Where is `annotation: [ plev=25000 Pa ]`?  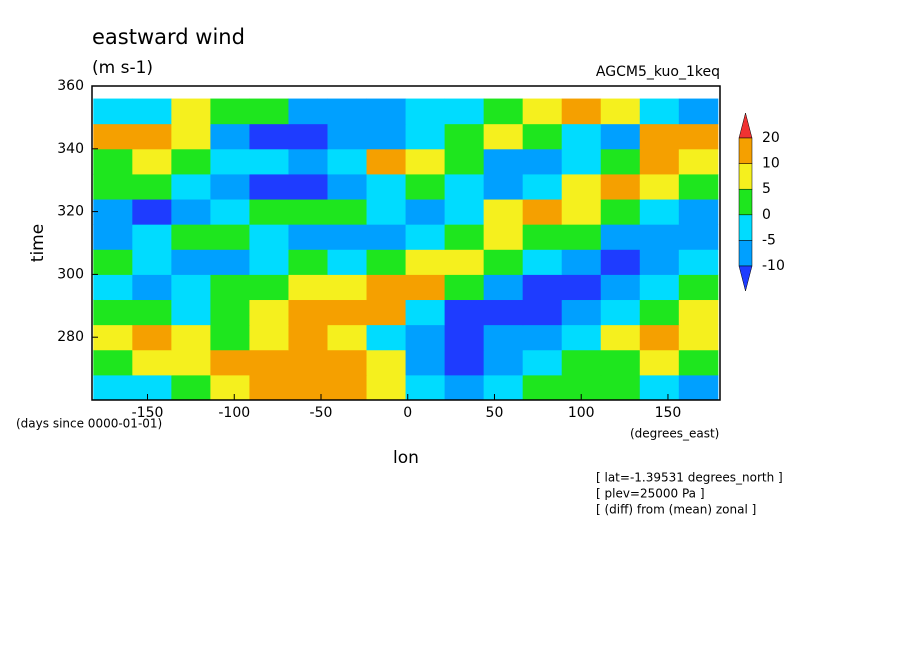
annotation: [ plev=25000 Pa ] is located at coordinates (650, 494).